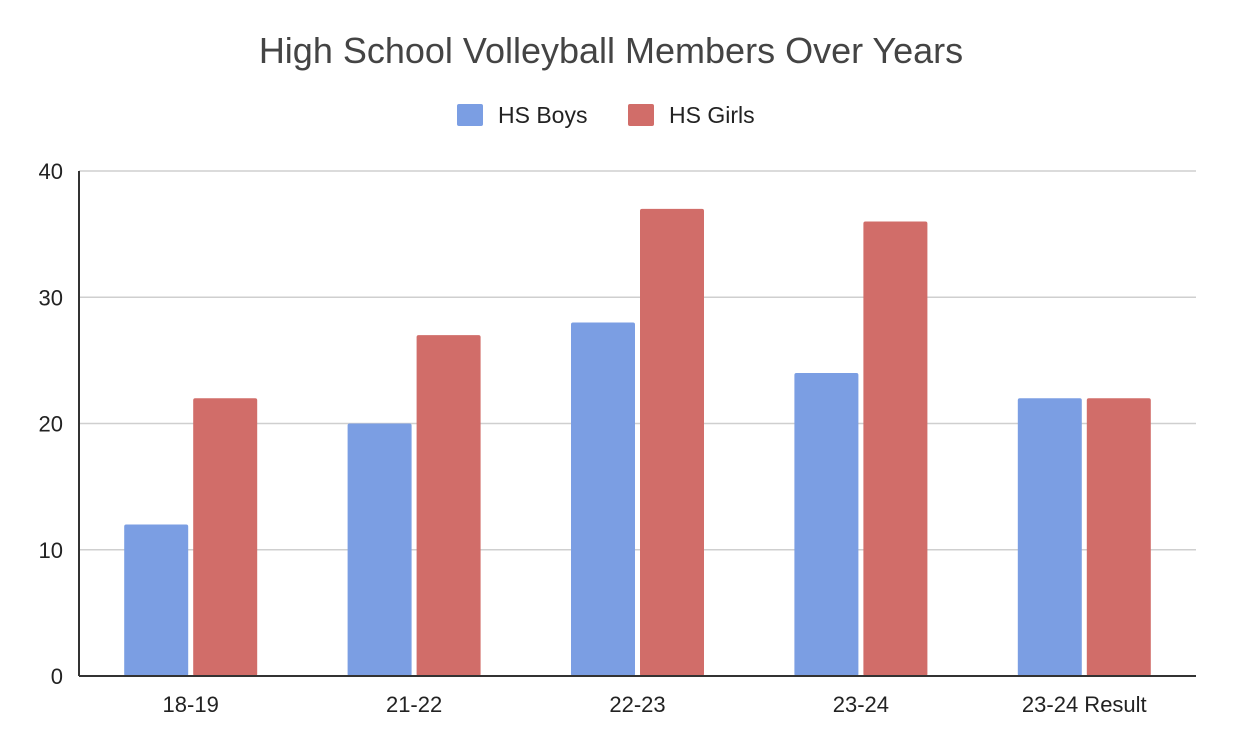 The width and height of the screenshot is (1252, 754). I want to click on legend-swatch-hs-boys, so click(470, 115).